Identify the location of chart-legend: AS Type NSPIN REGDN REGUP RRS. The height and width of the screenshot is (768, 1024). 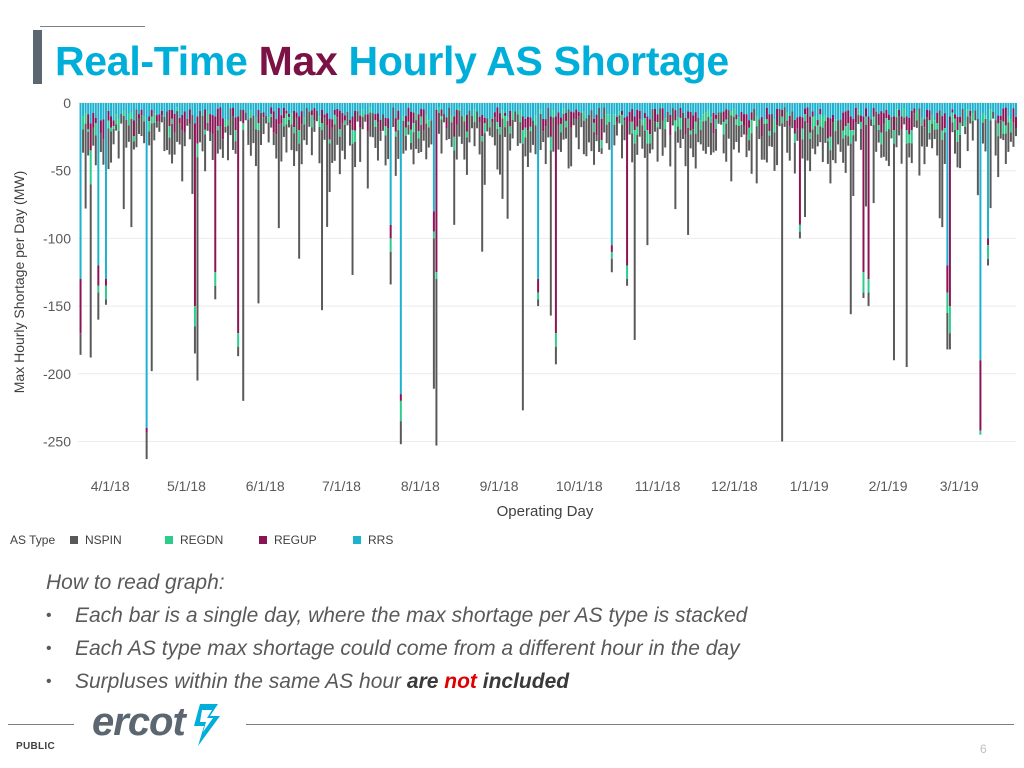
(220, 540).